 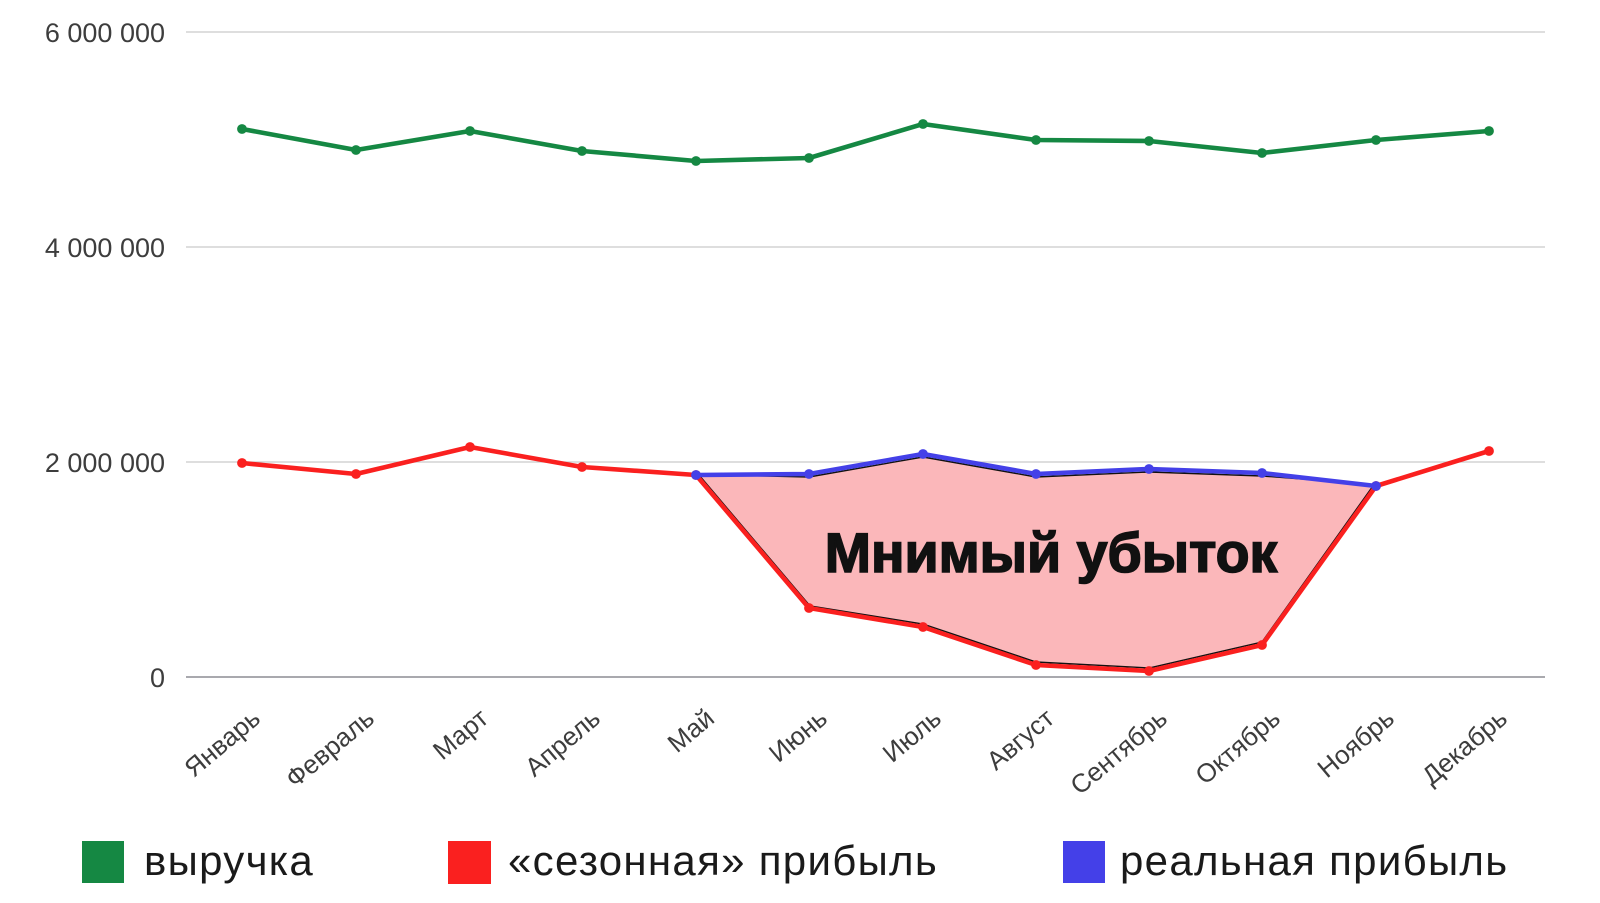 I want to click on svg-text: Август, so click(x=1020, y=739).